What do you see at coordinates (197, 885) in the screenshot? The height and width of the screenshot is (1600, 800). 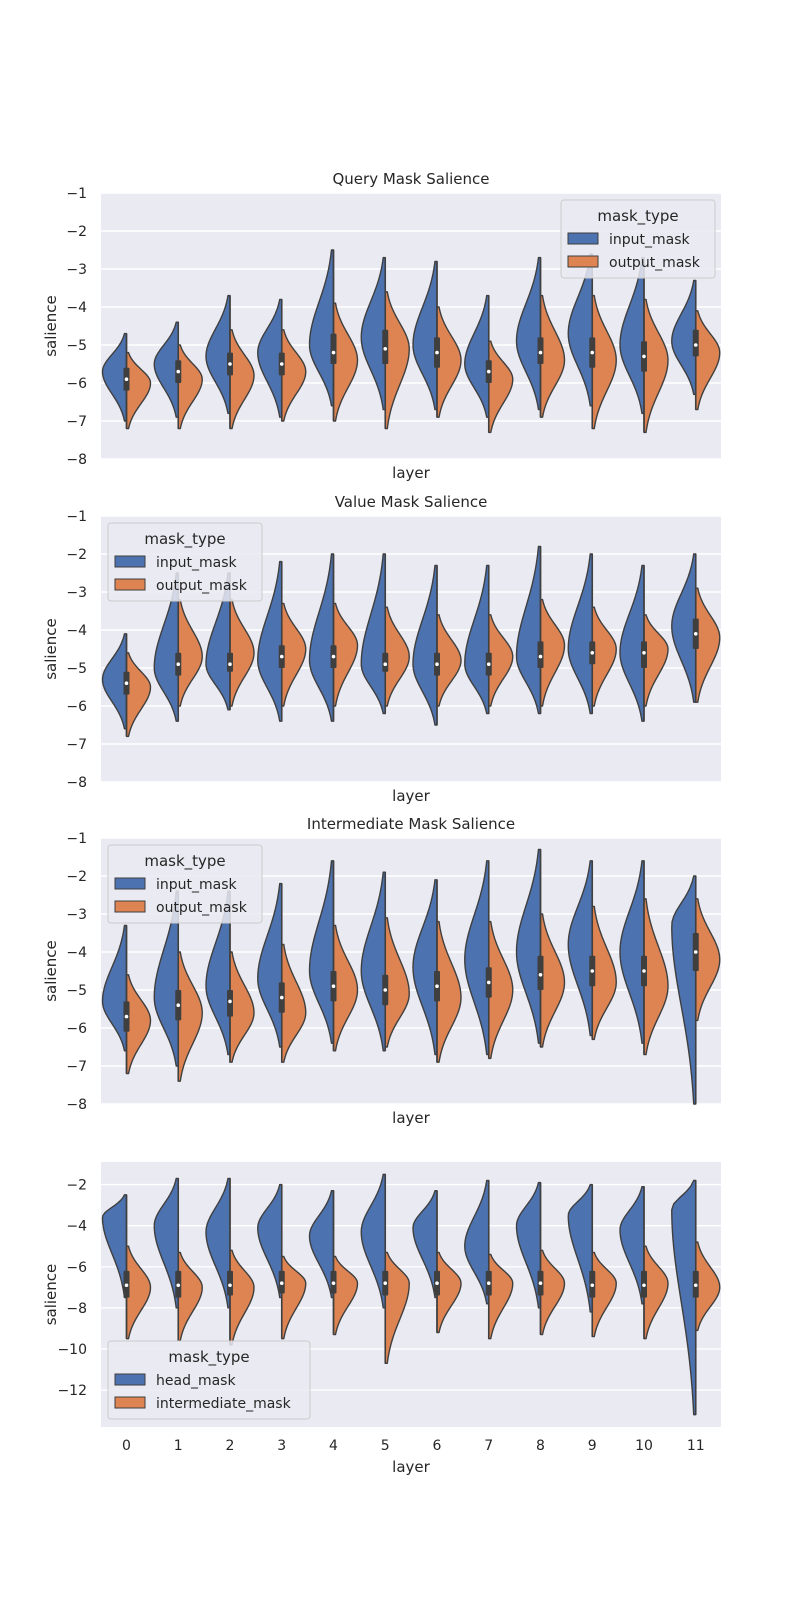 I see `legend-label-input_mask: input_mask` at bounding box center [197, 885].